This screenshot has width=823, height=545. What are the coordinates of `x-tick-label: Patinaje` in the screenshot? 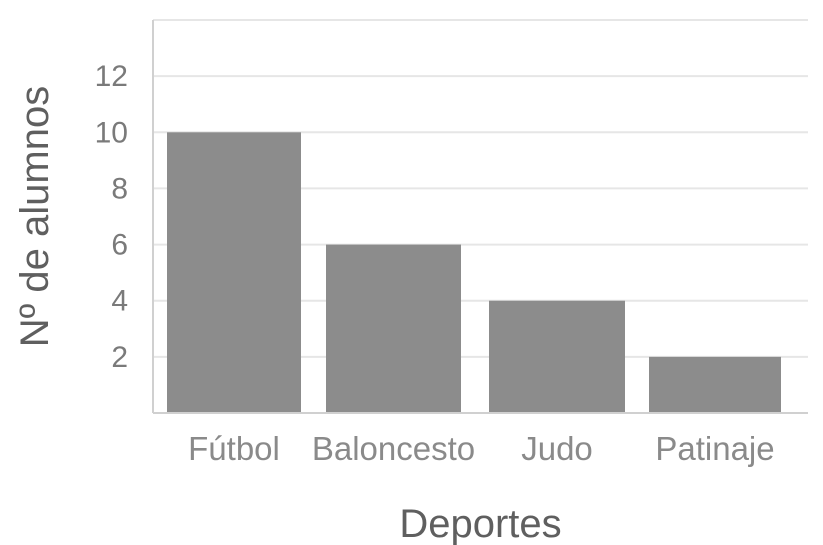 It's located at (714, 448).